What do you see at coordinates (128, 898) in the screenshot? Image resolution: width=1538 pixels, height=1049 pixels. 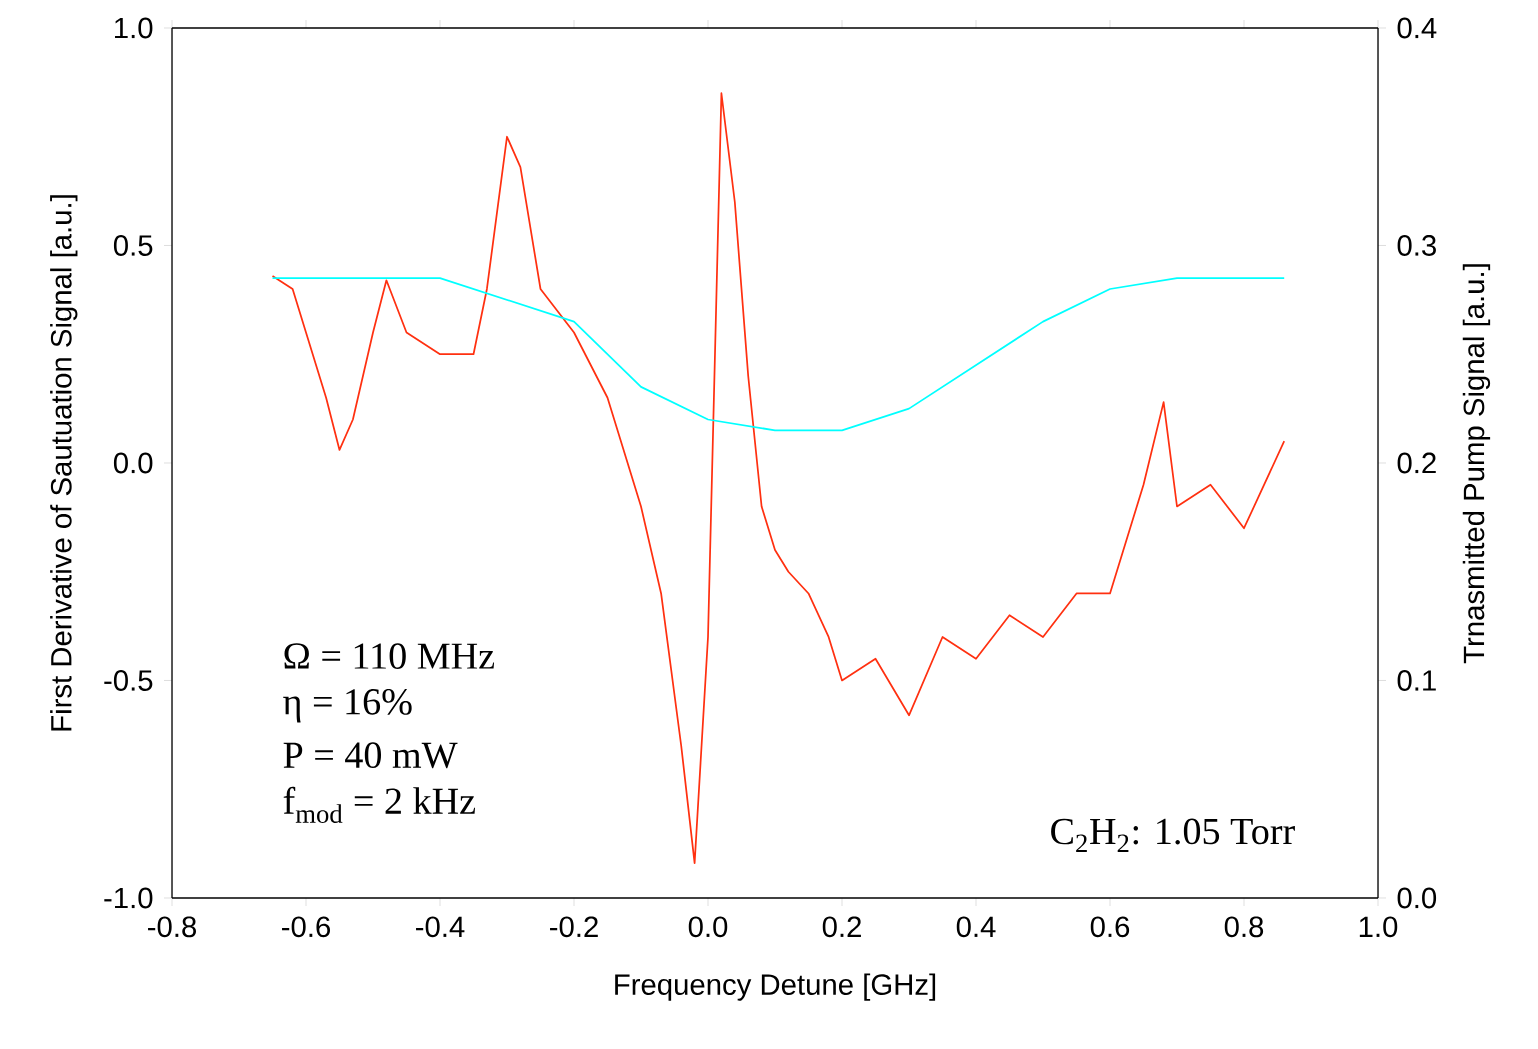 I see `y-tick-label: -1.0` at bounding box center [128, 898].